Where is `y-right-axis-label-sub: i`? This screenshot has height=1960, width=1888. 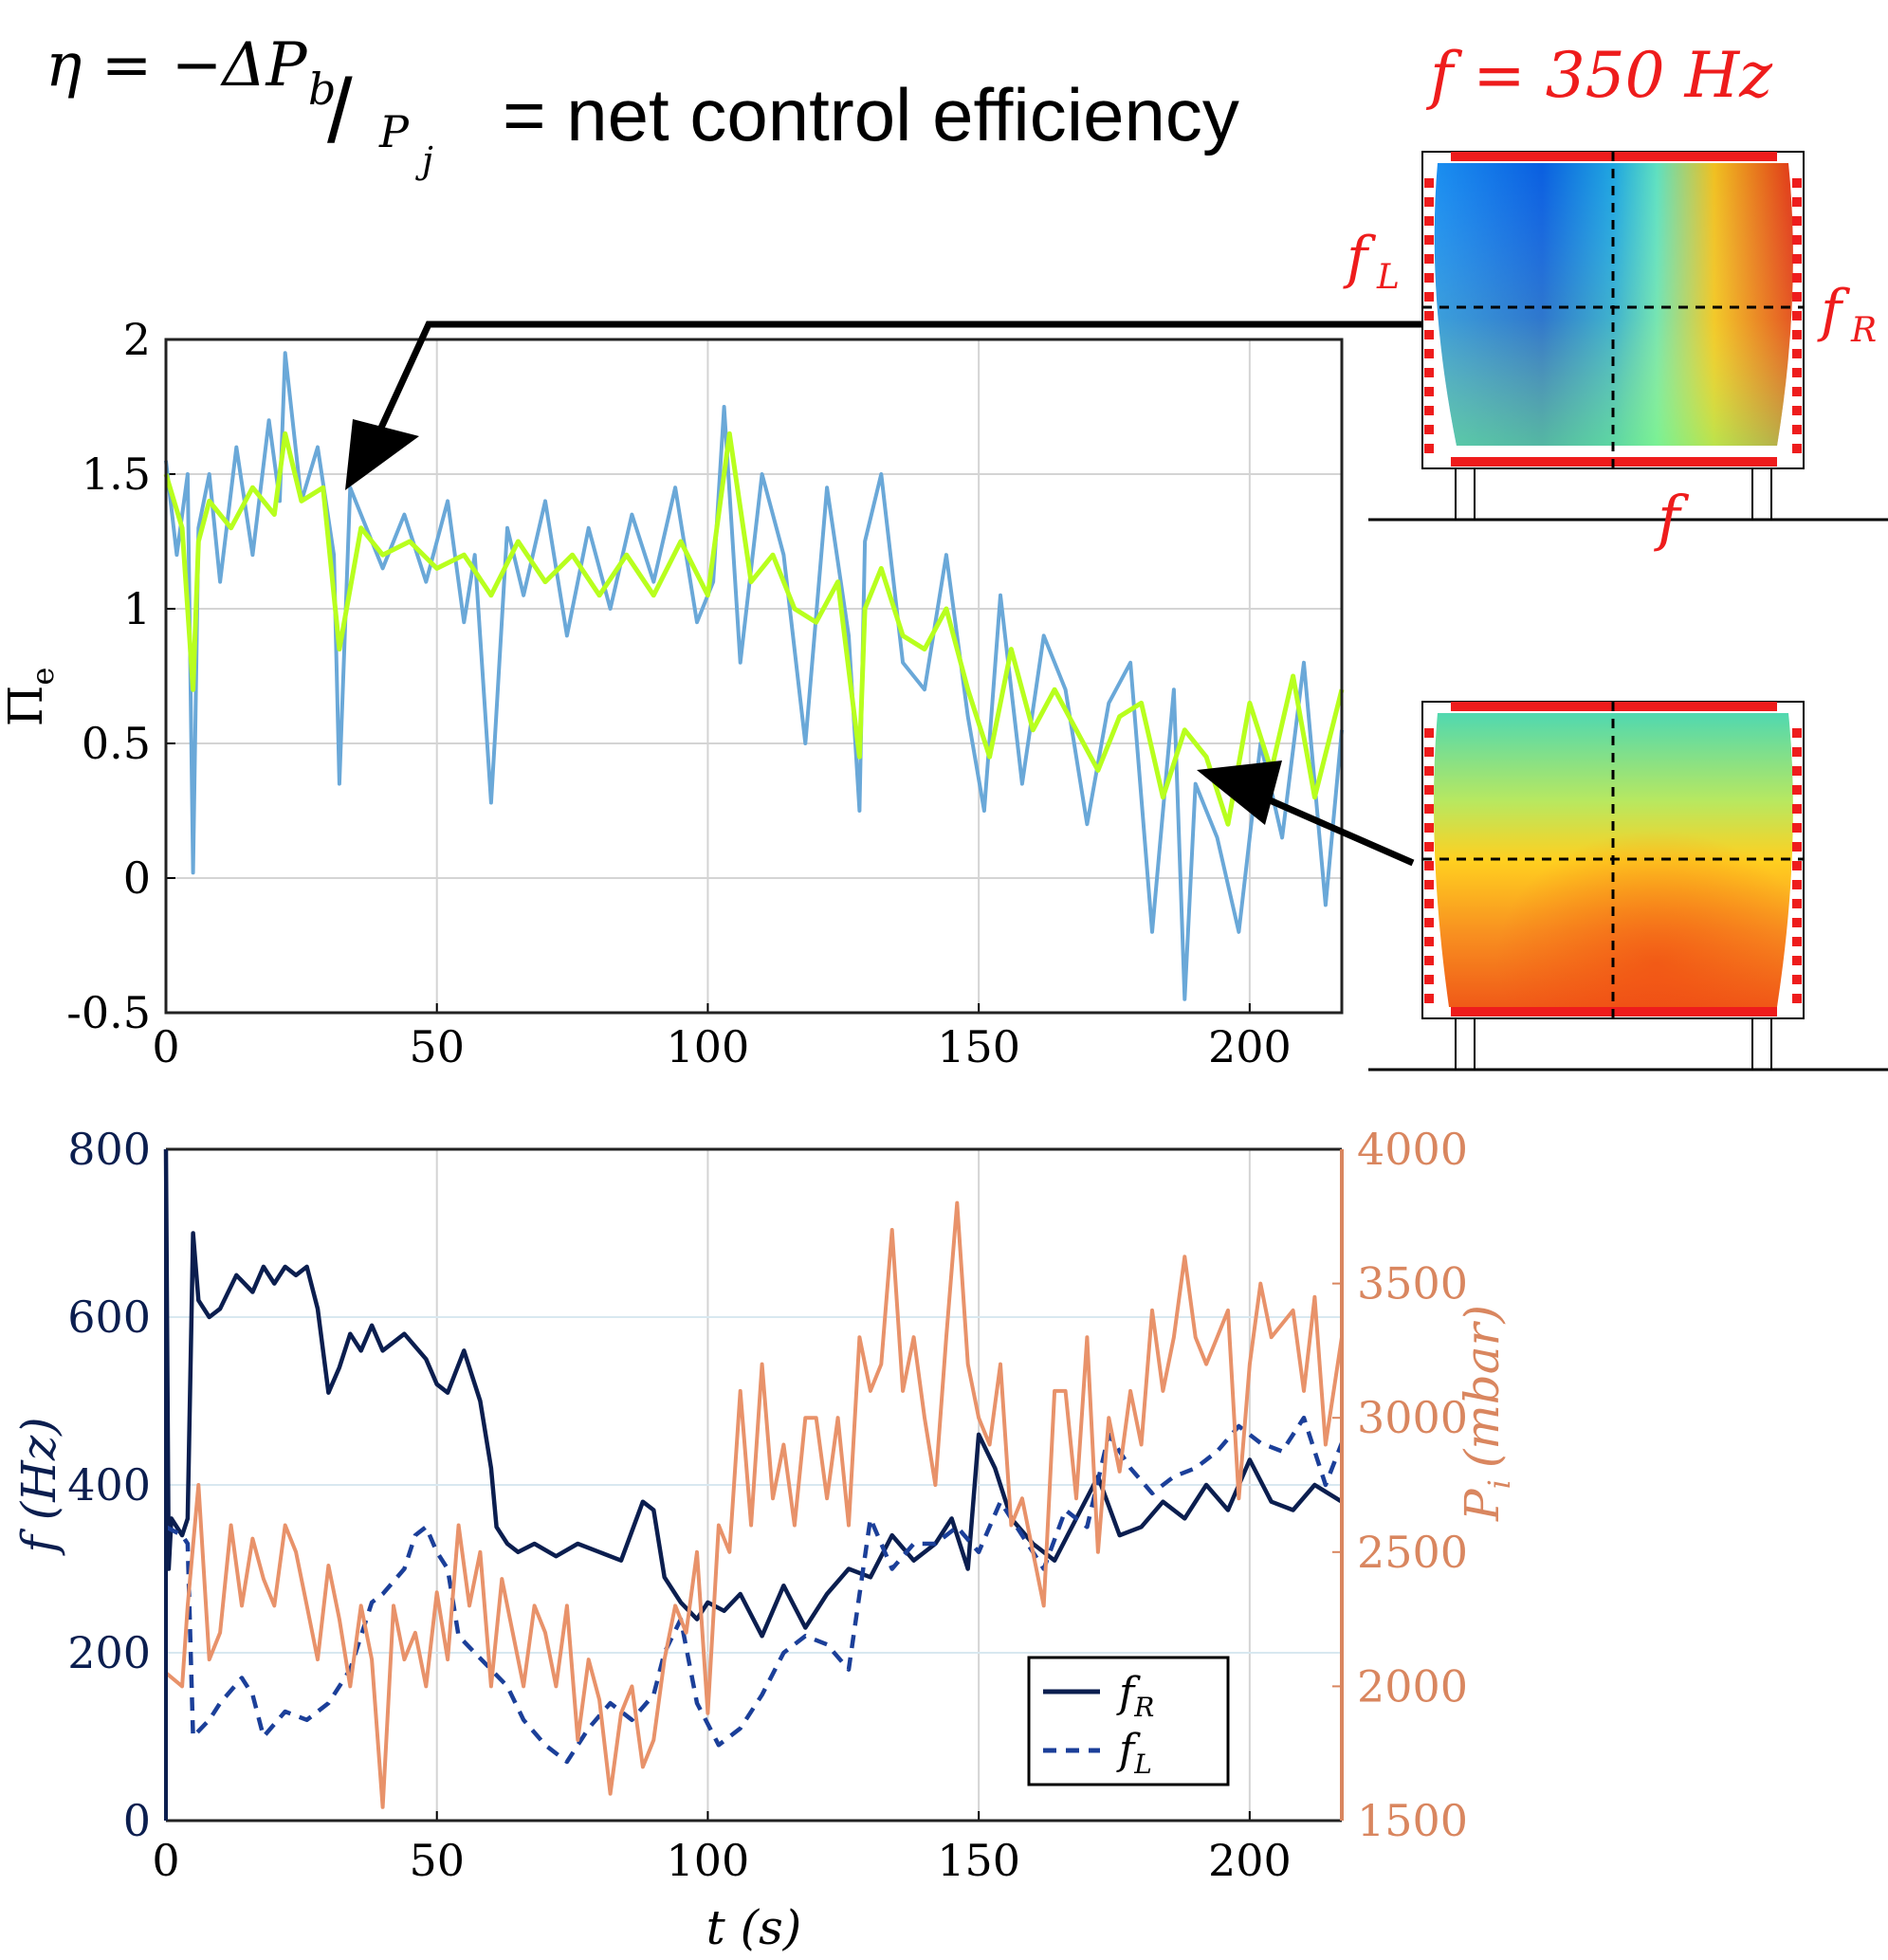 y-right-axis-label-sub: i is located at coordinates (1499, 1484).